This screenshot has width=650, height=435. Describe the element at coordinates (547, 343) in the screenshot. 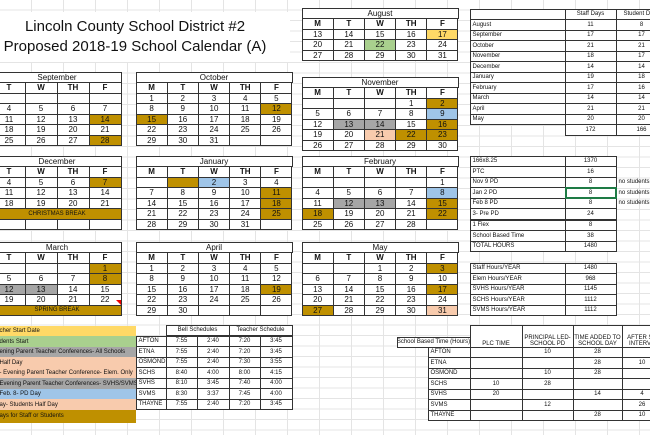

I see `header-text: SCHOOL PD` at that location.